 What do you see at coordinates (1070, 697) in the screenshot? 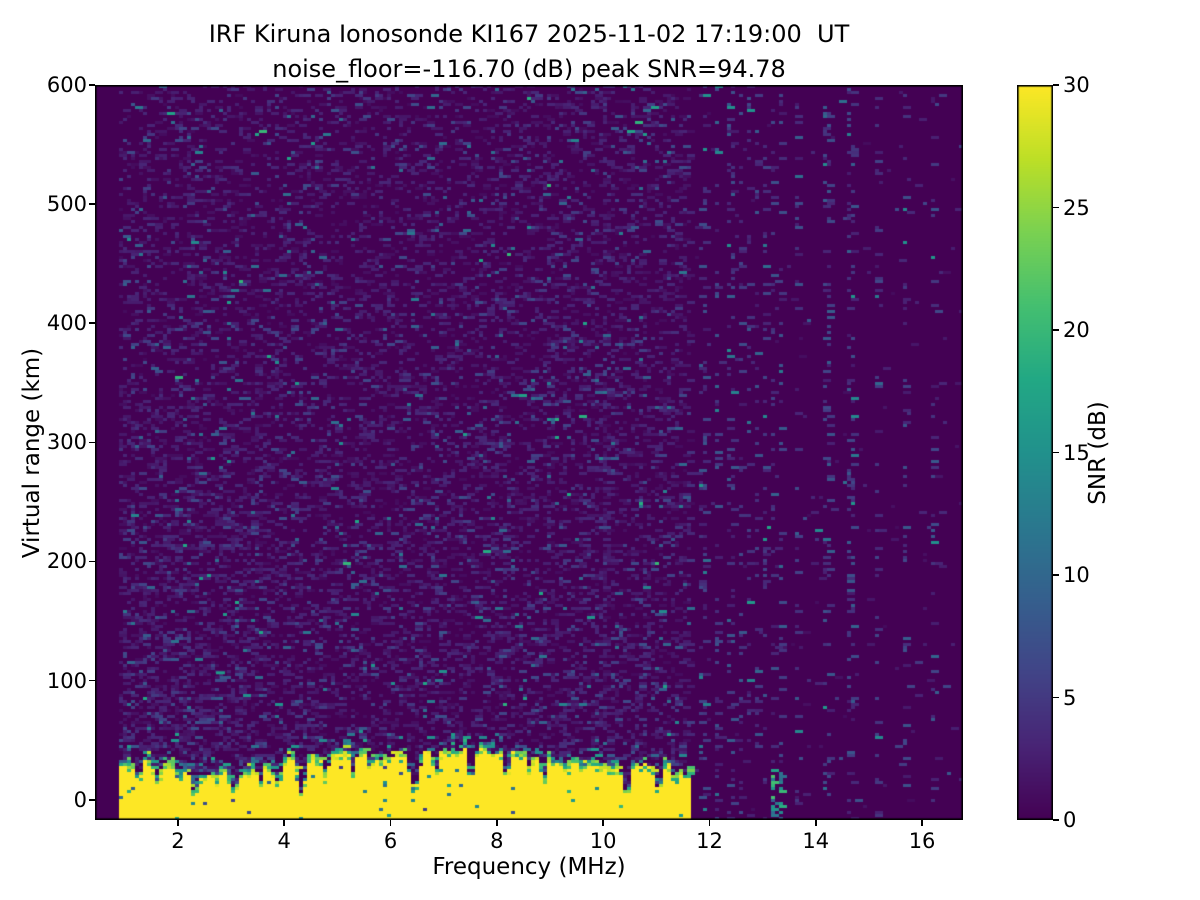
I see `colorbar-tick-label: 5` at bounding box center [1070, 697].